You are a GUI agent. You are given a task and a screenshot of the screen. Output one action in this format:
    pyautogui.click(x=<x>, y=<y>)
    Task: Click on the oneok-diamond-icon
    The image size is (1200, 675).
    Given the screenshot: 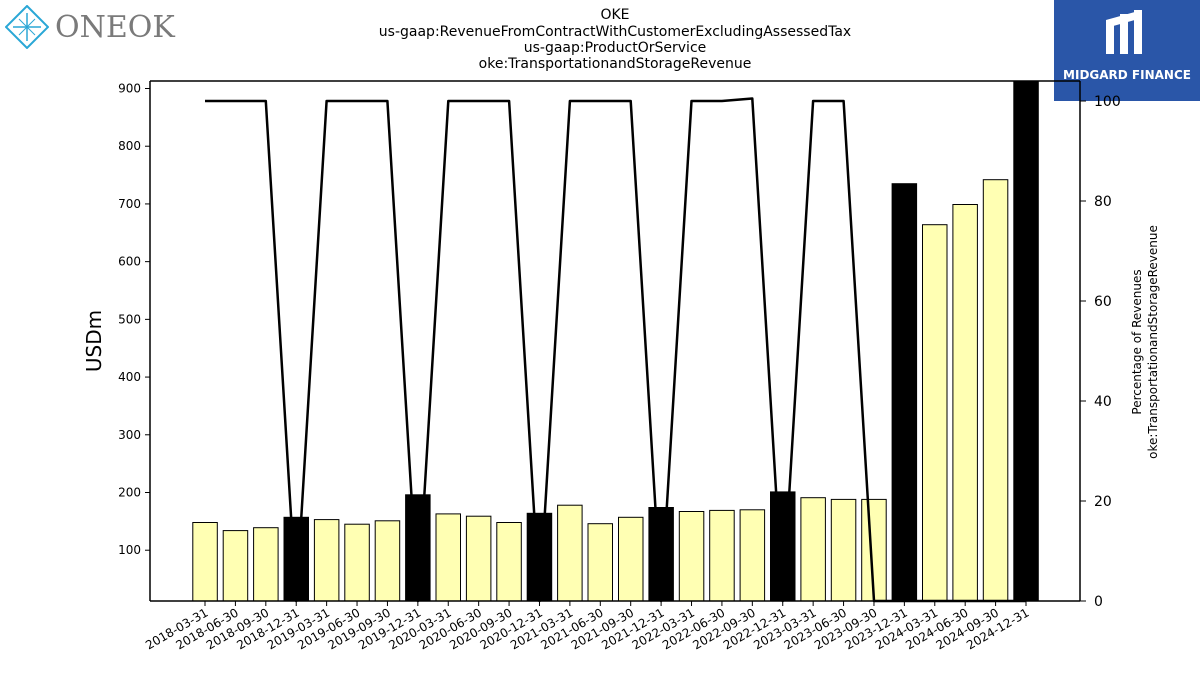 What is the action you would take?
    pyautogui.click(x=27, y=27)
    